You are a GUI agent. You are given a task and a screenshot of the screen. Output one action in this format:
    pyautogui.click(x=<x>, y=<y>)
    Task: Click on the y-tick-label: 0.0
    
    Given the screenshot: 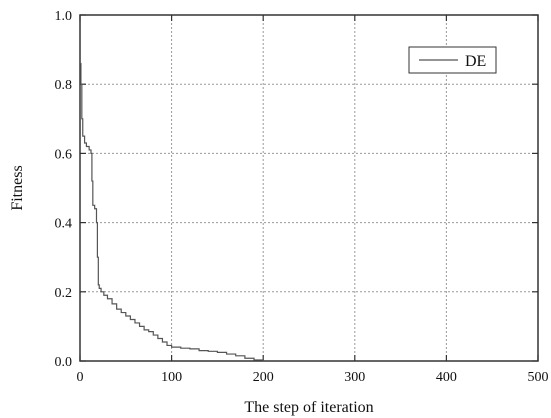 What is the action you would take?
    pyautogui.click(x=64, y=362)
    